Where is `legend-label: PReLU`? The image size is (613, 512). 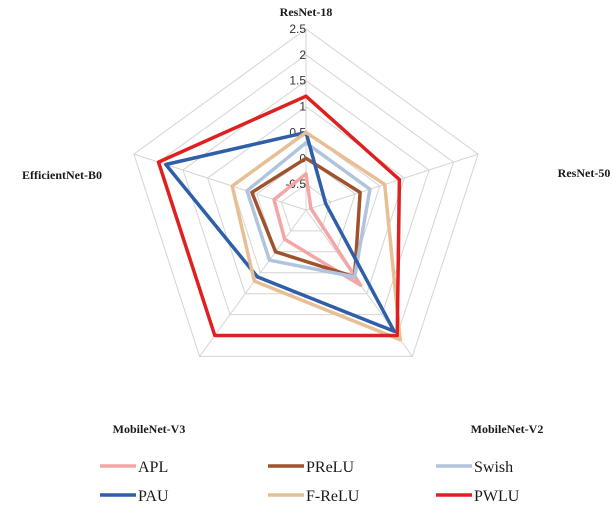
legend-label: PReLU is located at coordinates (330, 467).